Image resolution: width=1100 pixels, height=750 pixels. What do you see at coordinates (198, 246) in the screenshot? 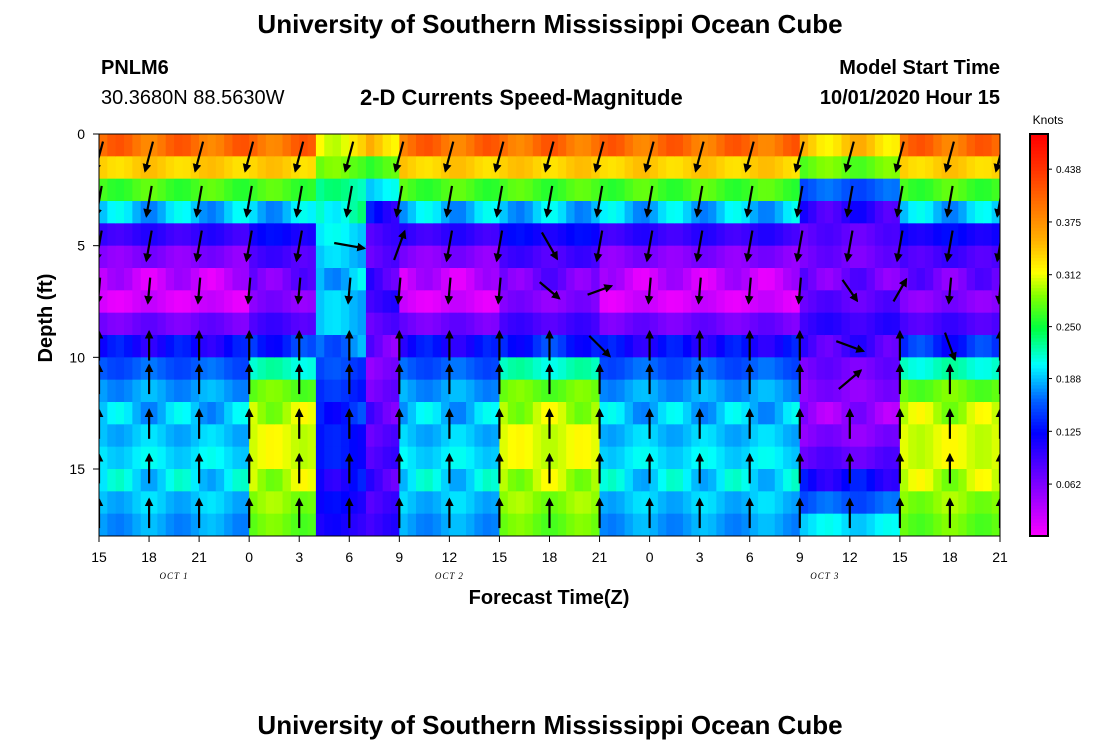
I see `current-vector-arrow` at bounding box center [198, 246].